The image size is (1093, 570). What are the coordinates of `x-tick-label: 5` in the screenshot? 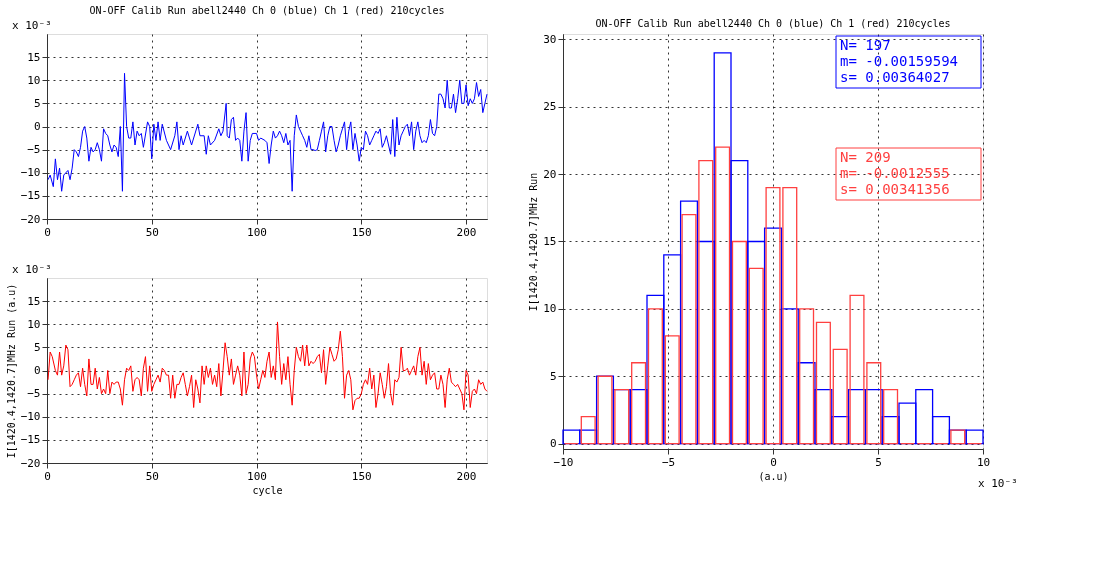 It's located at (878, 462).